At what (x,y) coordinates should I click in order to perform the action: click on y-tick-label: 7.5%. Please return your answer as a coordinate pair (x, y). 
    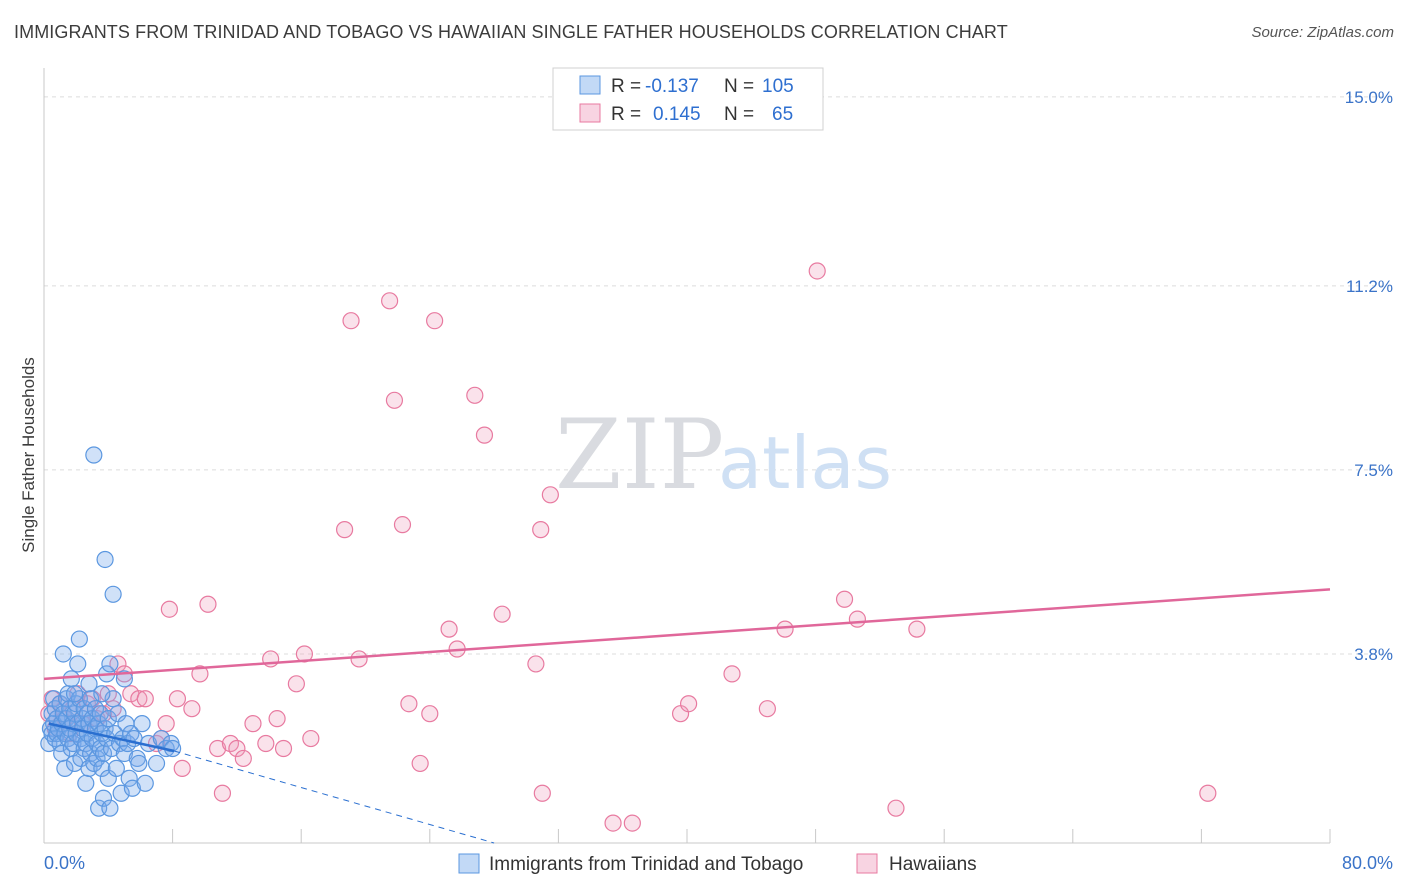
    Looking at the image, I should click on (1373, 470).